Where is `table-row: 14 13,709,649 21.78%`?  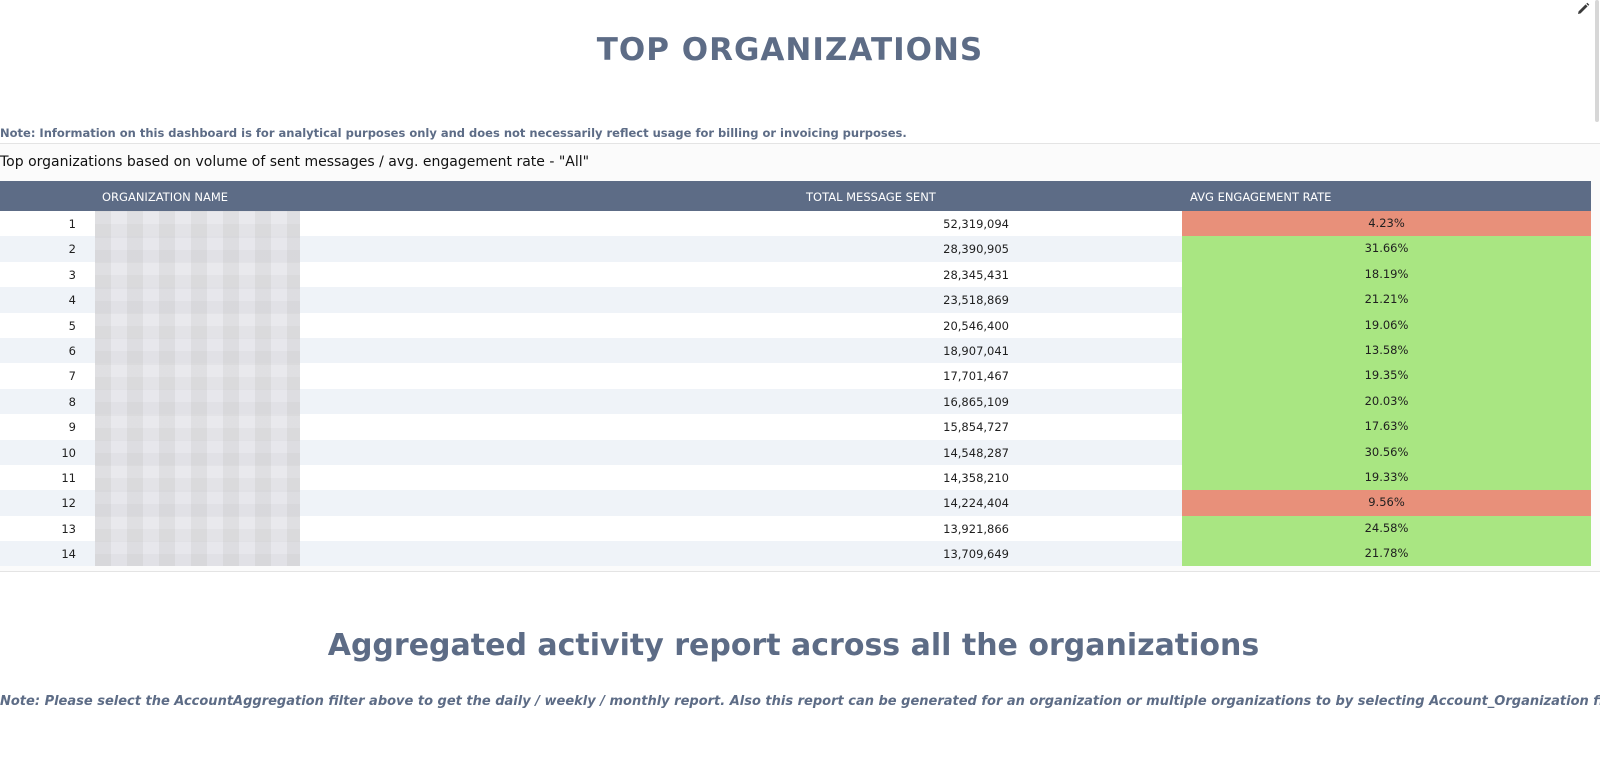 table-row: 14 13,709,649 21.78% is located at coordinates (795, 554).